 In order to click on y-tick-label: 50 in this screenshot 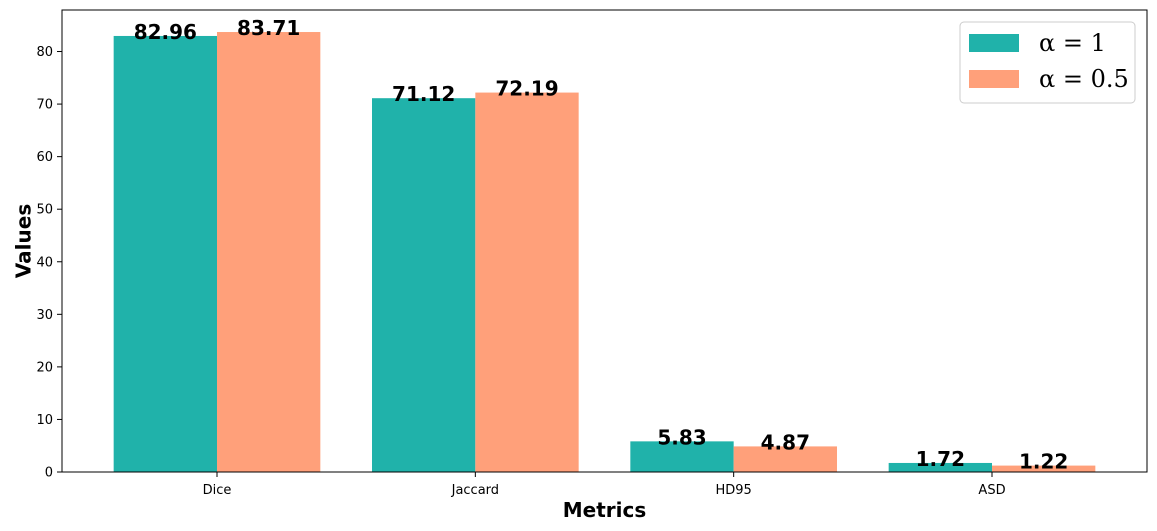, I will do `click(44, 210)`.